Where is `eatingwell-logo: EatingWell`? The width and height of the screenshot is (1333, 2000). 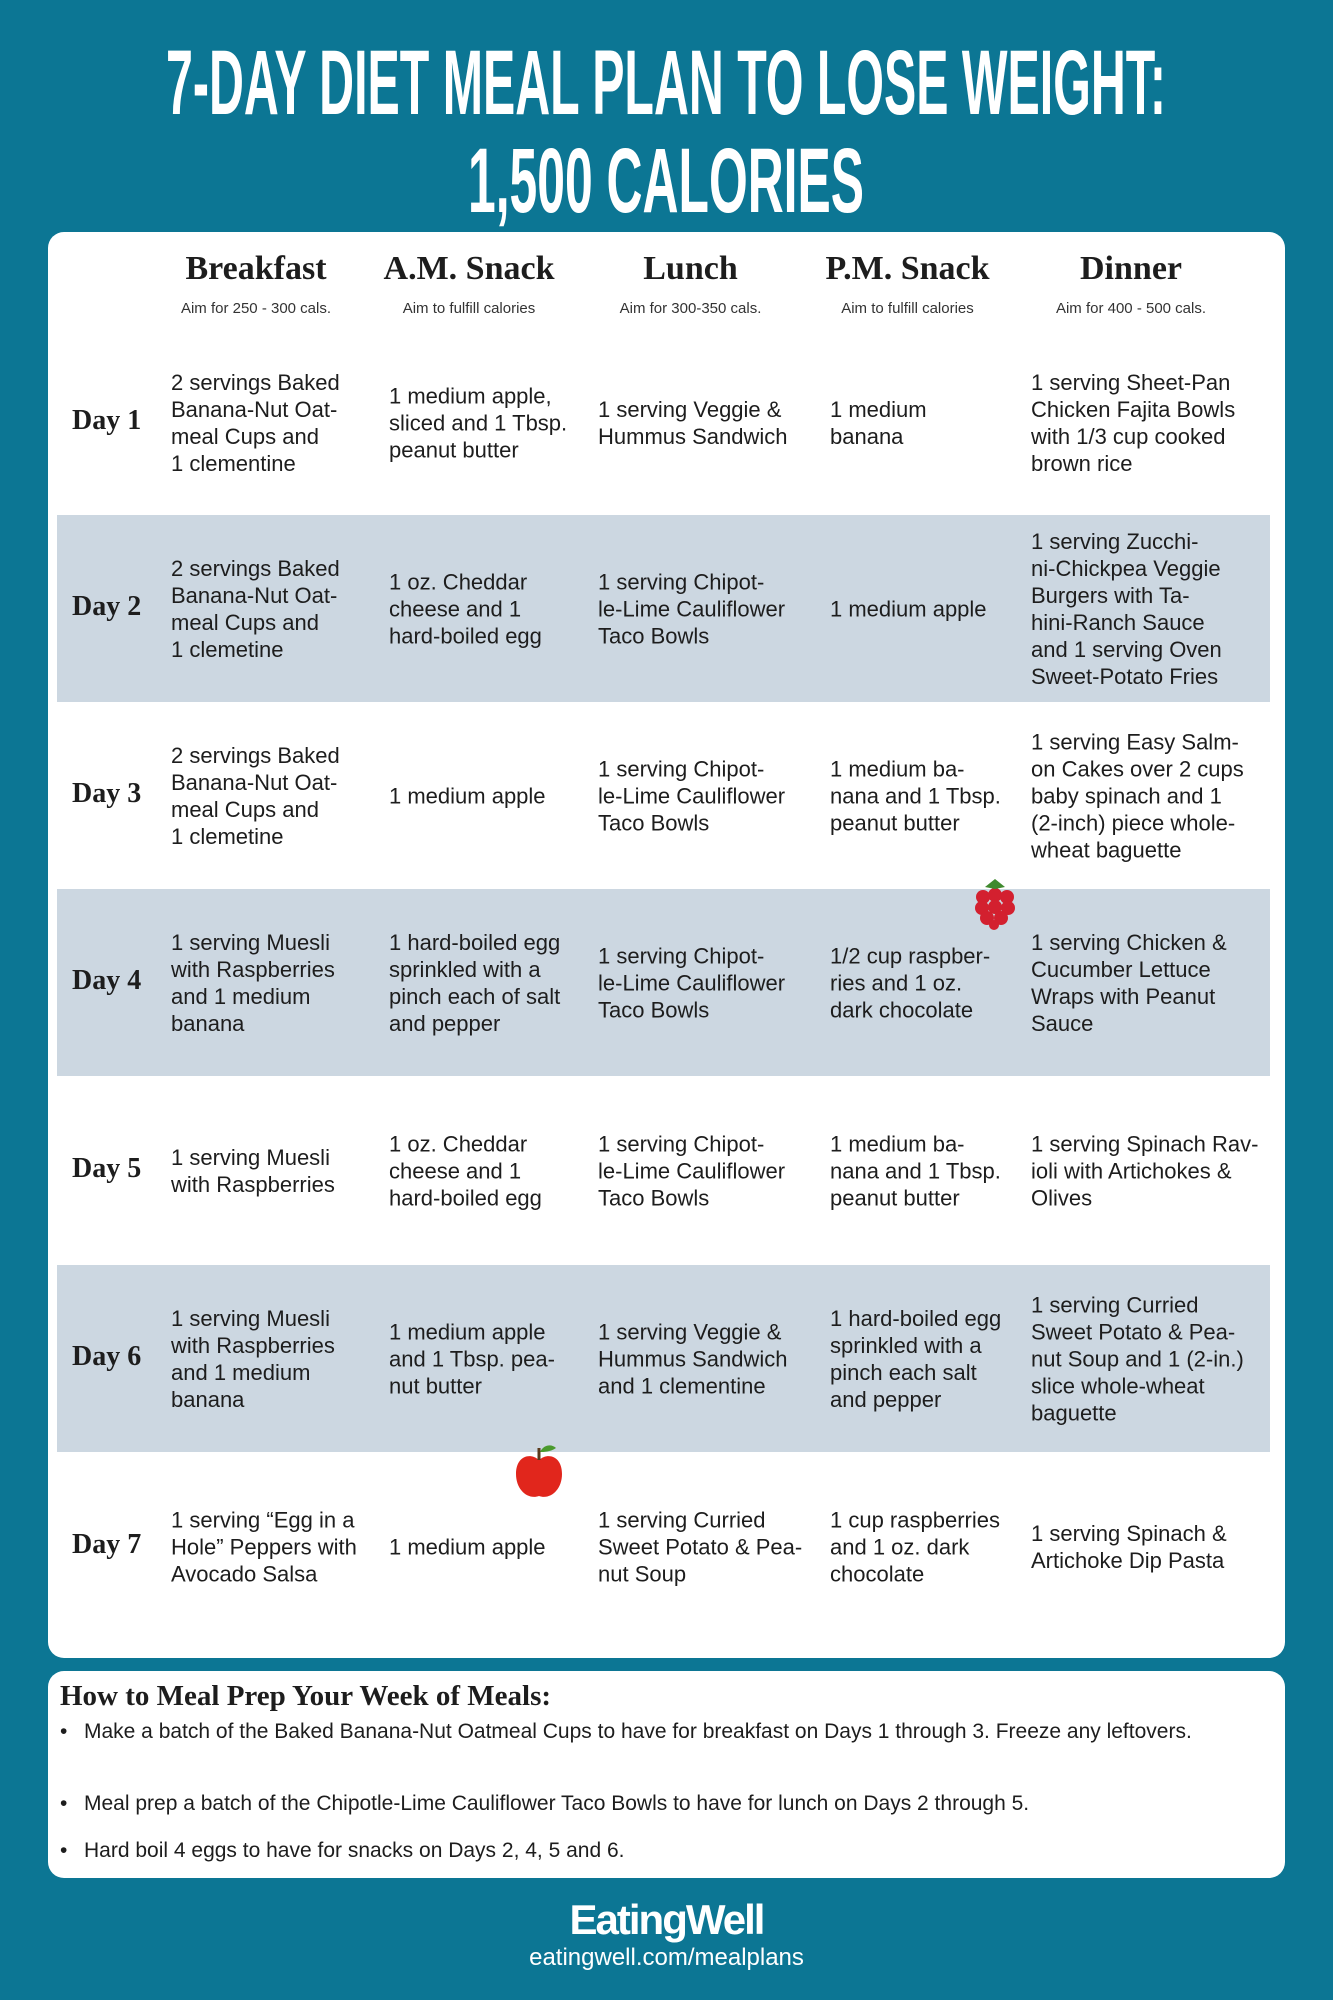 eatingwell-logo: EatingWell is located at coordinates (667, 1919).